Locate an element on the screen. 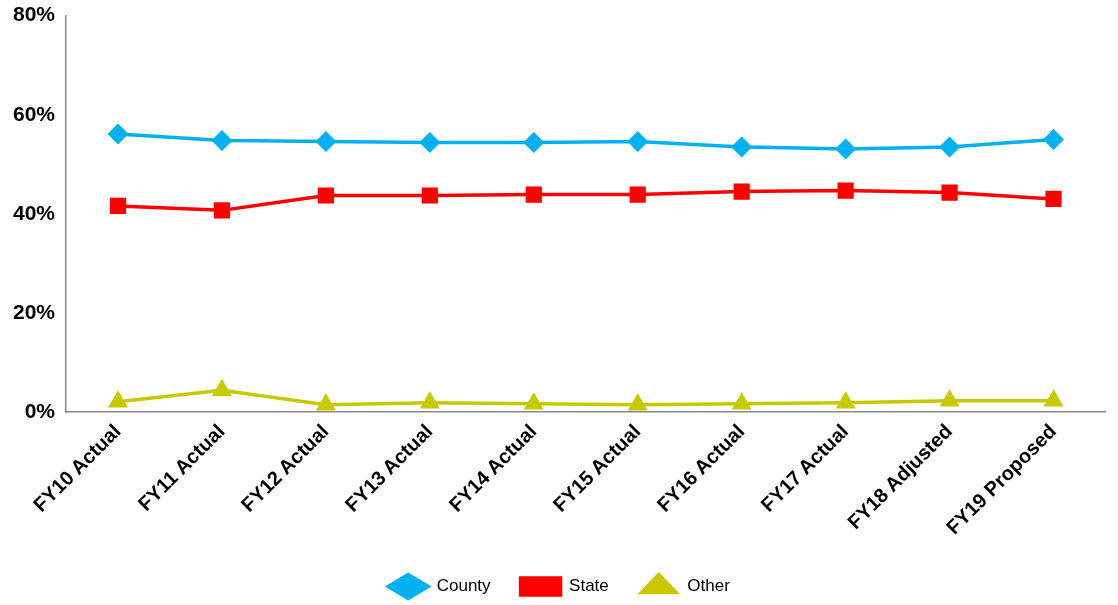  y-tick-label: 60% is located at coordinates (34, 113).